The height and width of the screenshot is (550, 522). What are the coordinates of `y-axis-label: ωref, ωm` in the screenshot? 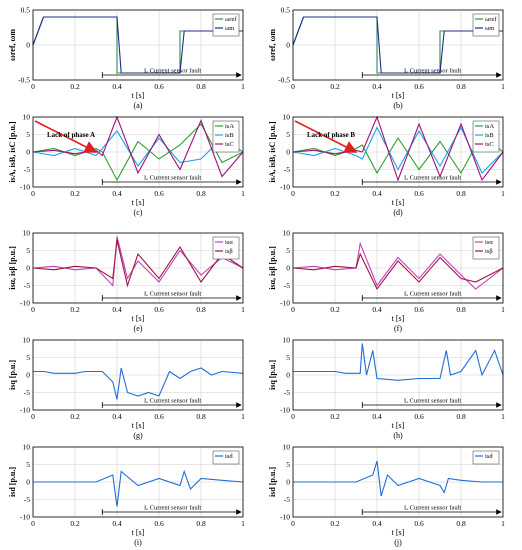 It's located at (12, 45).